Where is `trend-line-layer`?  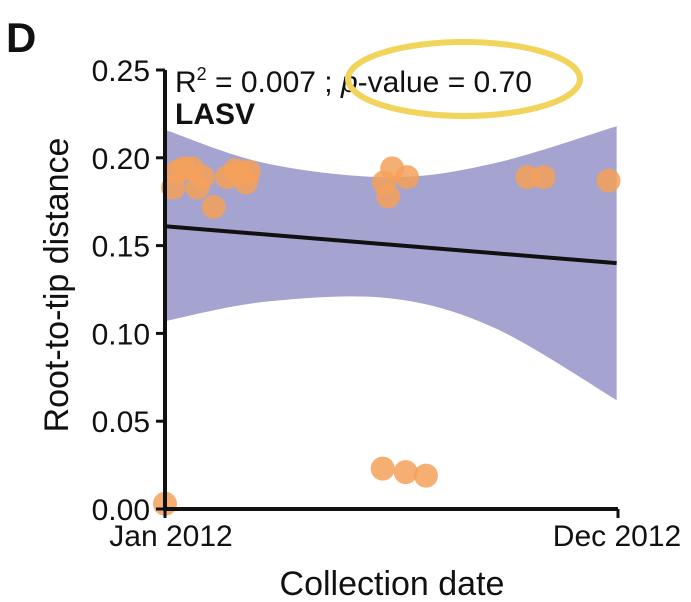
trend-line-layer is located at coordinates (390, 245).